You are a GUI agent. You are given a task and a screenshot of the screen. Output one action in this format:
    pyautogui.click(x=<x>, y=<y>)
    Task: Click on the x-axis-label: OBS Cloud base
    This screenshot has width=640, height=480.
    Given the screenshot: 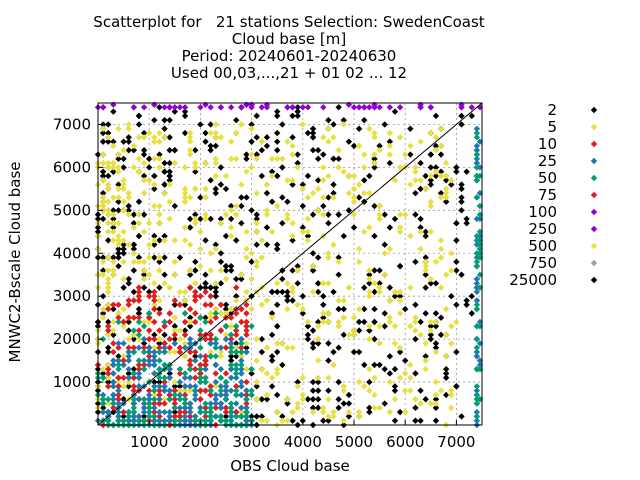 What is the action you would take?
    pyautogui.click(x=290, y=466)
    